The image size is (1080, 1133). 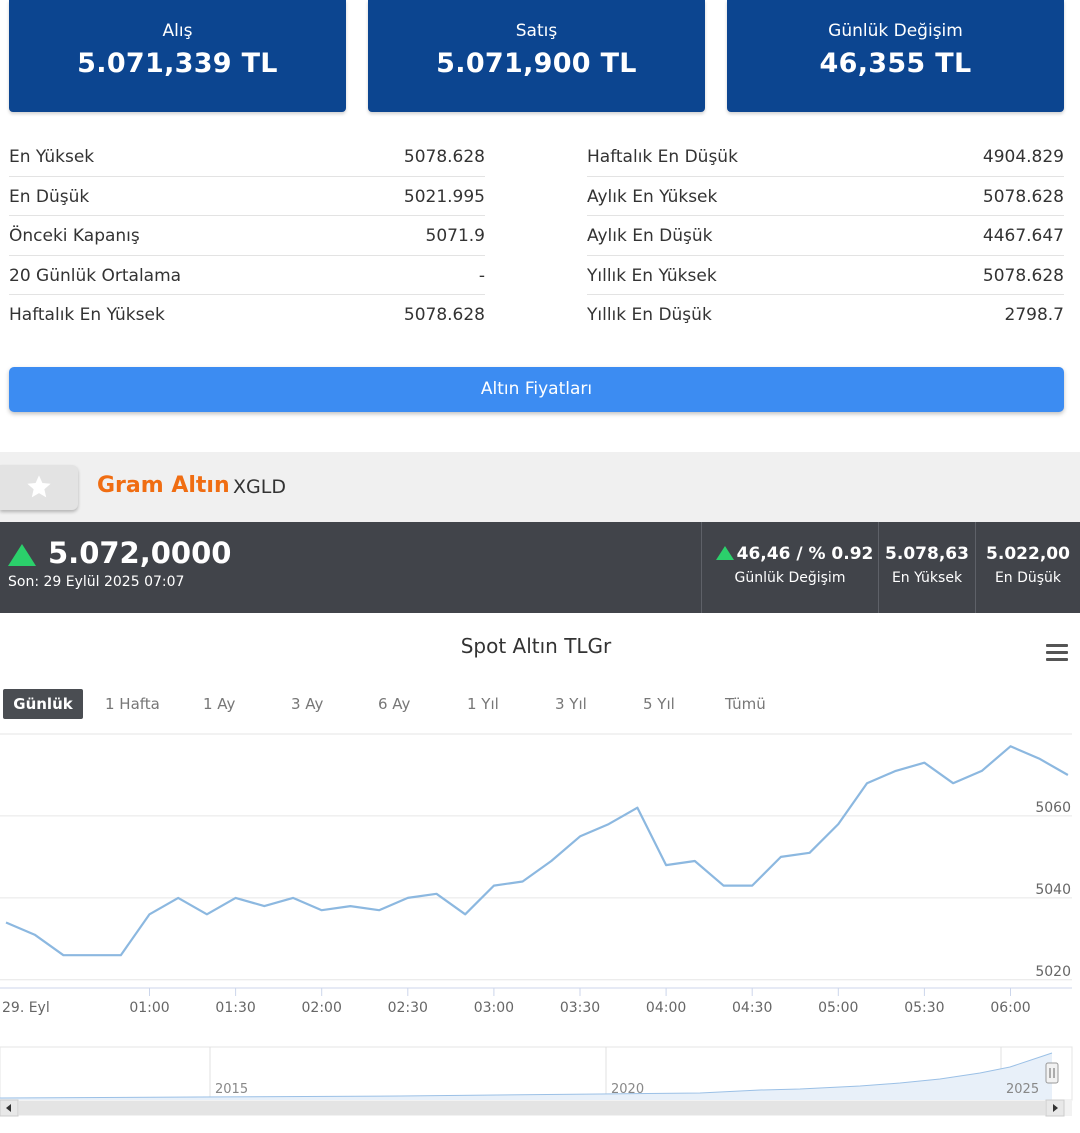 I want to click on x-tick-label: 05:00, so click(x=838, y=1008).